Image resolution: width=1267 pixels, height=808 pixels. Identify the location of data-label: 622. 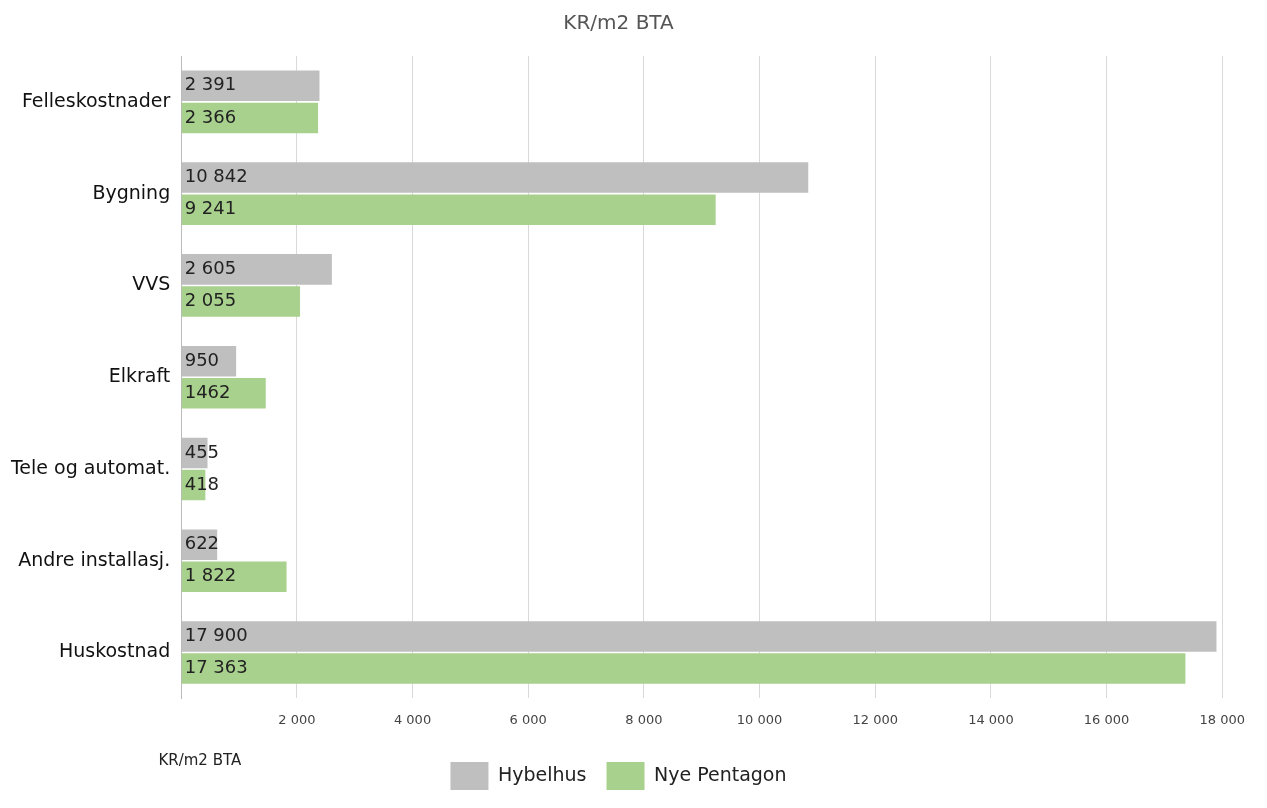
(202, 543).